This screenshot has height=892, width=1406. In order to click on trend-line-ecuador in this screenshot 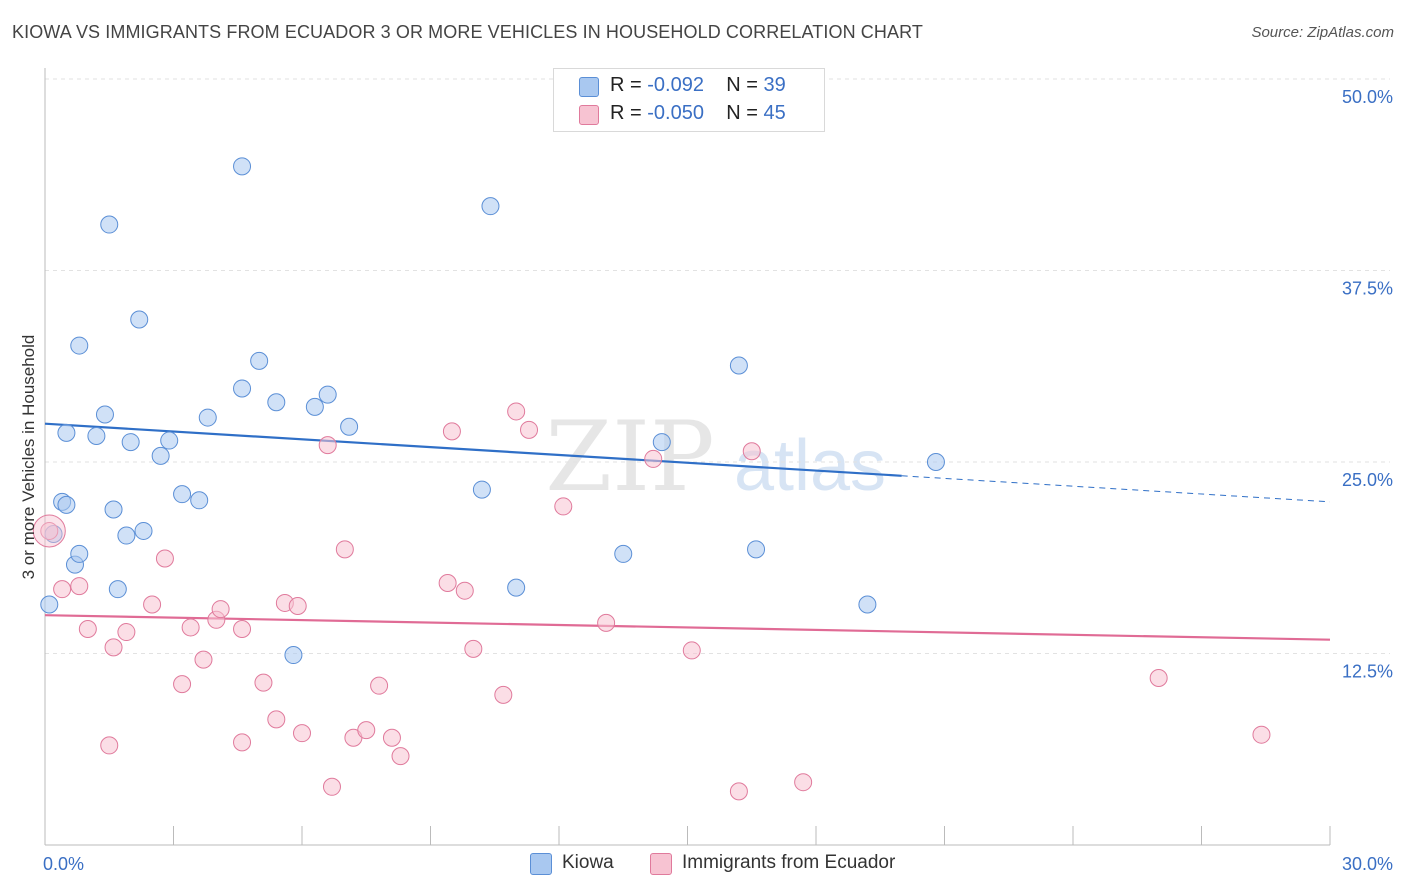, I will do `click(687, 627)`.